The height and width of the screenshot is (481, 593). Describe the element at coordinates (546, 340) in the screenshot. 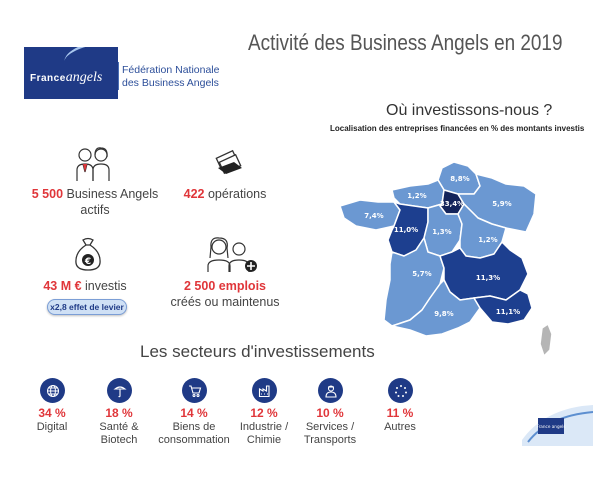

I see `region-corse` at that location.